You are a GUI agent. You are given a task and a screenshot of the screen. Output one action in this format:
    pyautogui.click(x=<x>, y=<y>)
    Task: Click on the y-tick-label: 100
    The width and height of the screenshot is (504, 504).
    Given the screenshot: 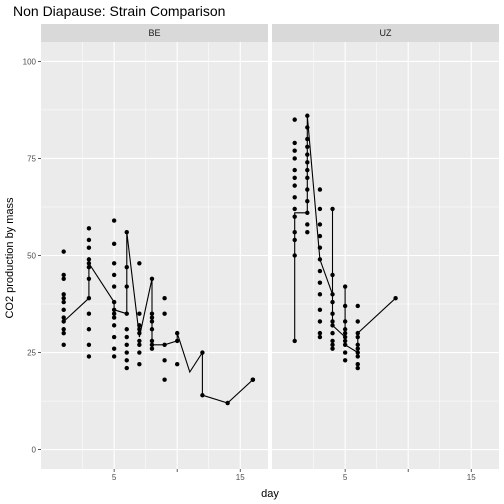 What is the action you would take?
    pyautogui.click(x=30, y=61)
    